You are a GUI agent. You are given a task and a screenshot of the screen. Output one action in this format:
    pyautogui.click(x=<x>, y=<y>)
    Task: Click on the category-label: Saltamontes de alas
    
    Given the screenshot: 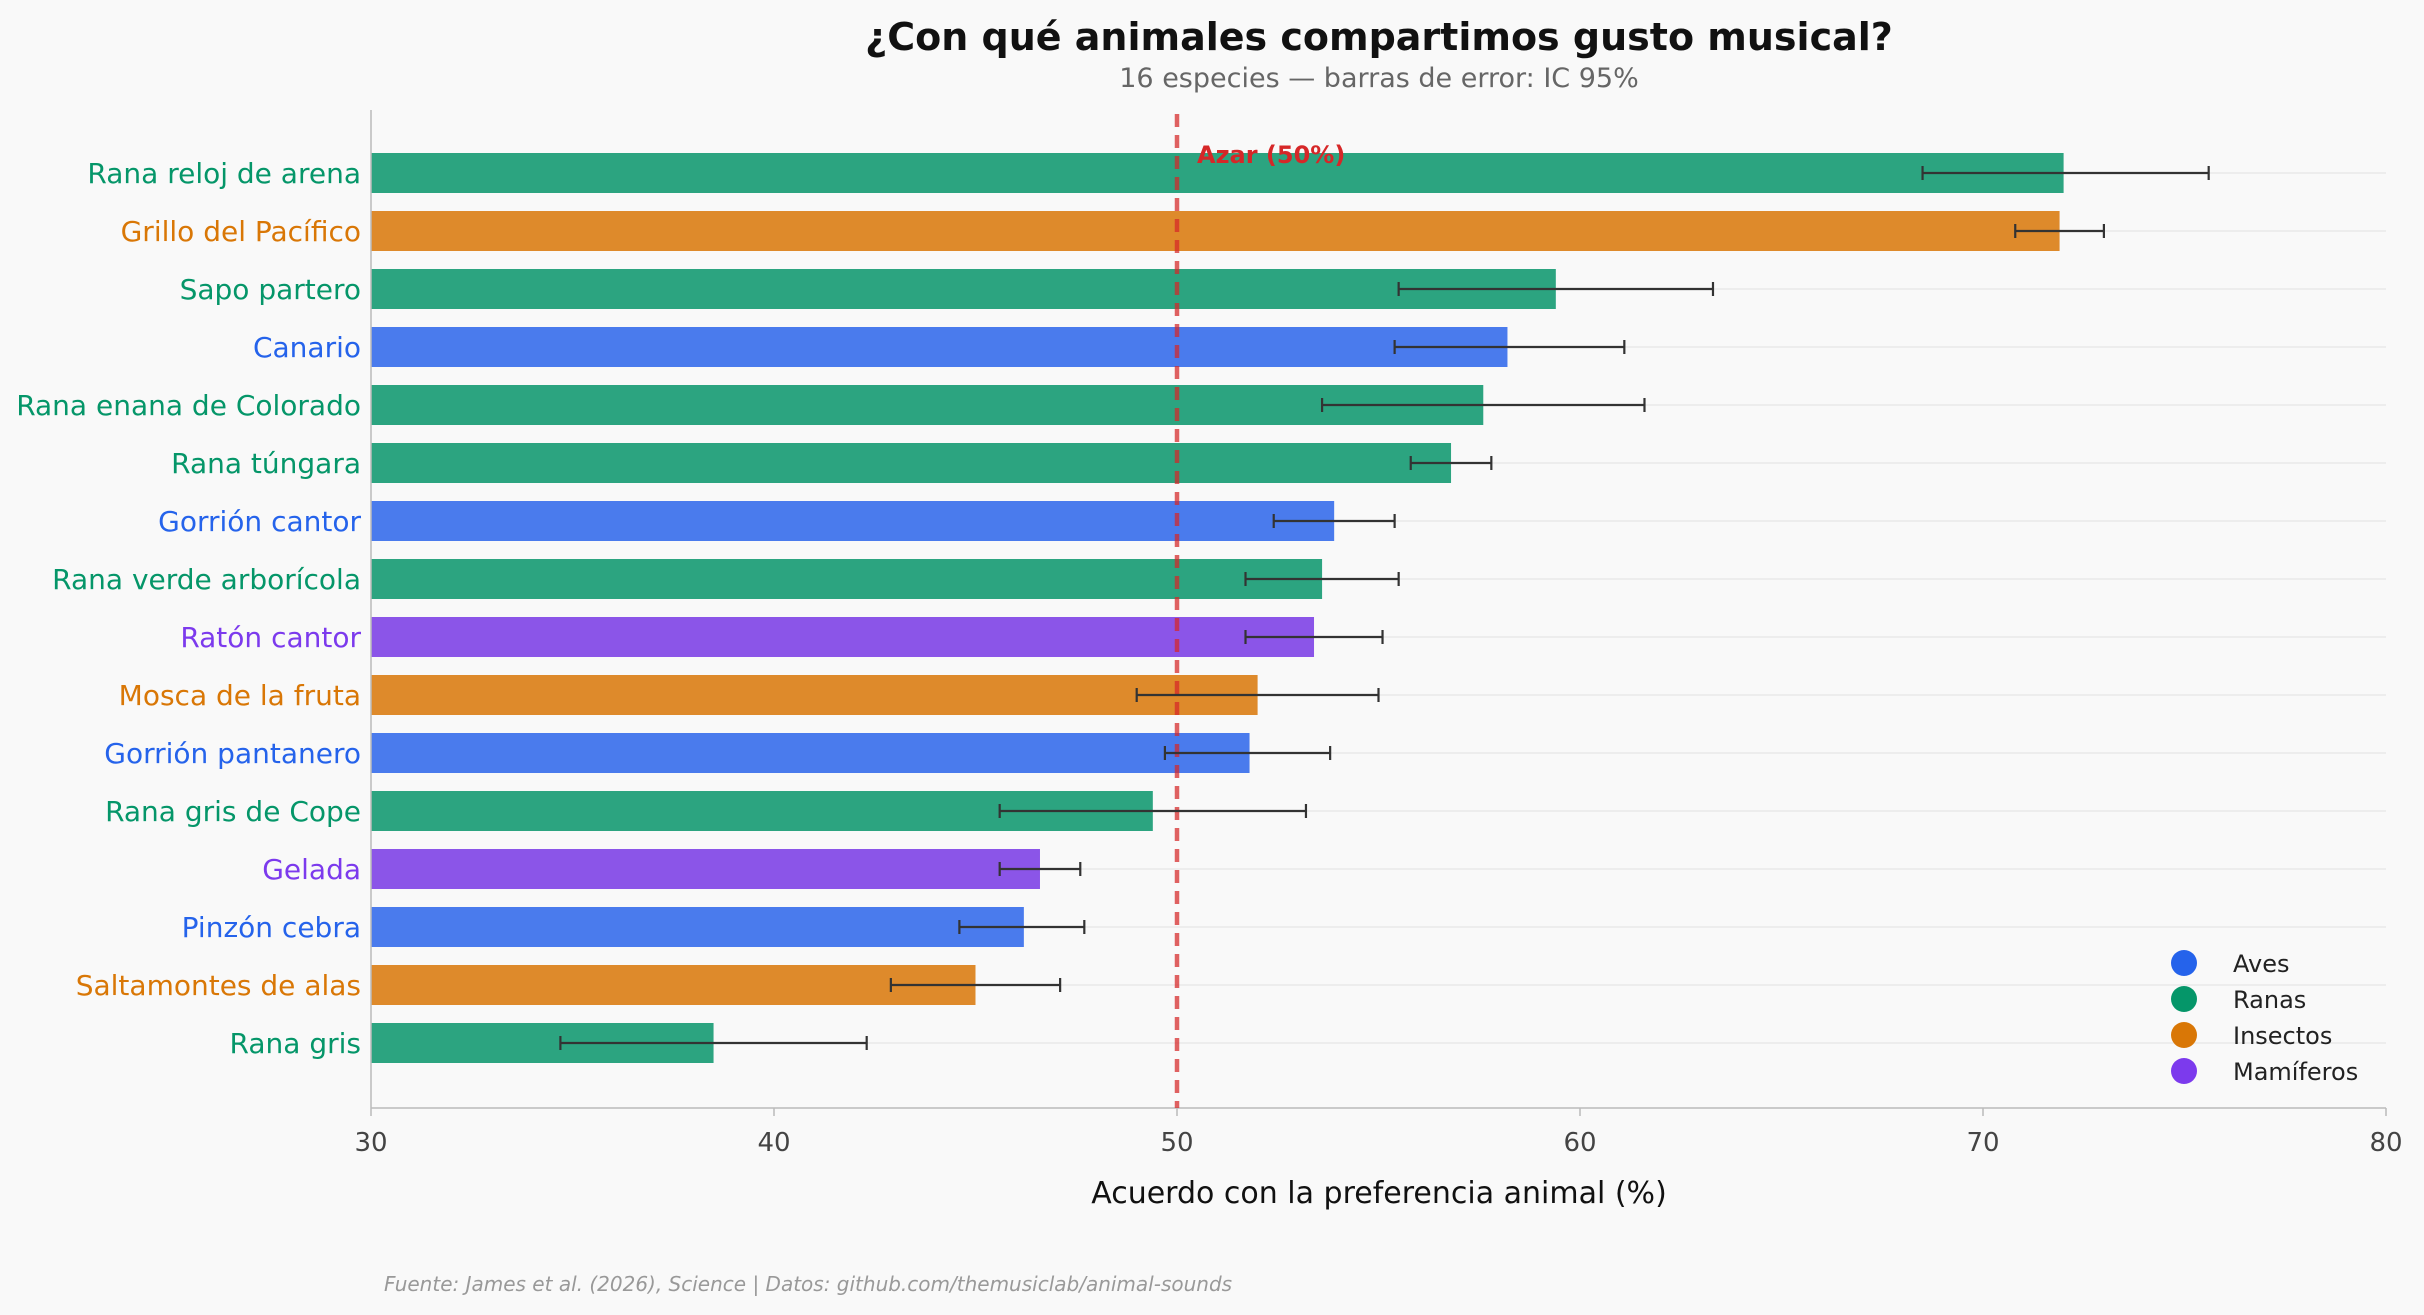 What is the action you would take?
    pyautogui.click(x=218, y=985)
    